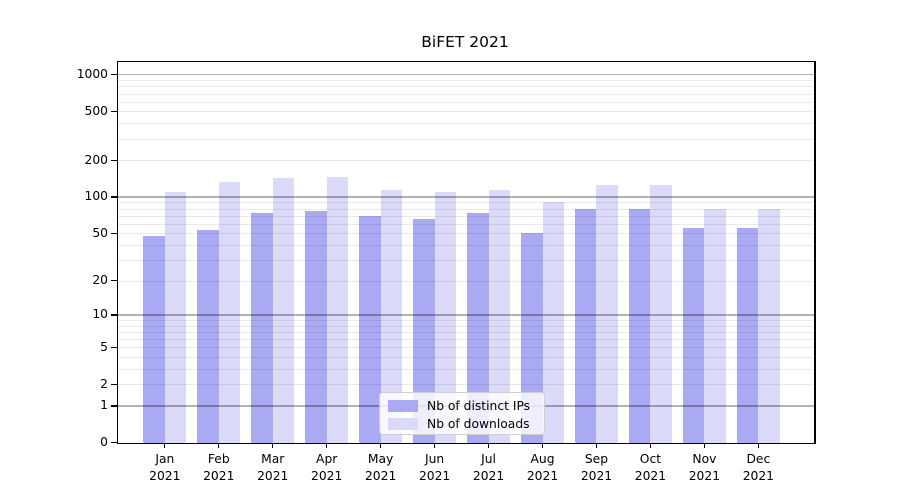 The image size is (900, 500). Describe the element at coordinates (465, 42) in the screenshot. I see `chart-title: BiFET 2021` at that location.